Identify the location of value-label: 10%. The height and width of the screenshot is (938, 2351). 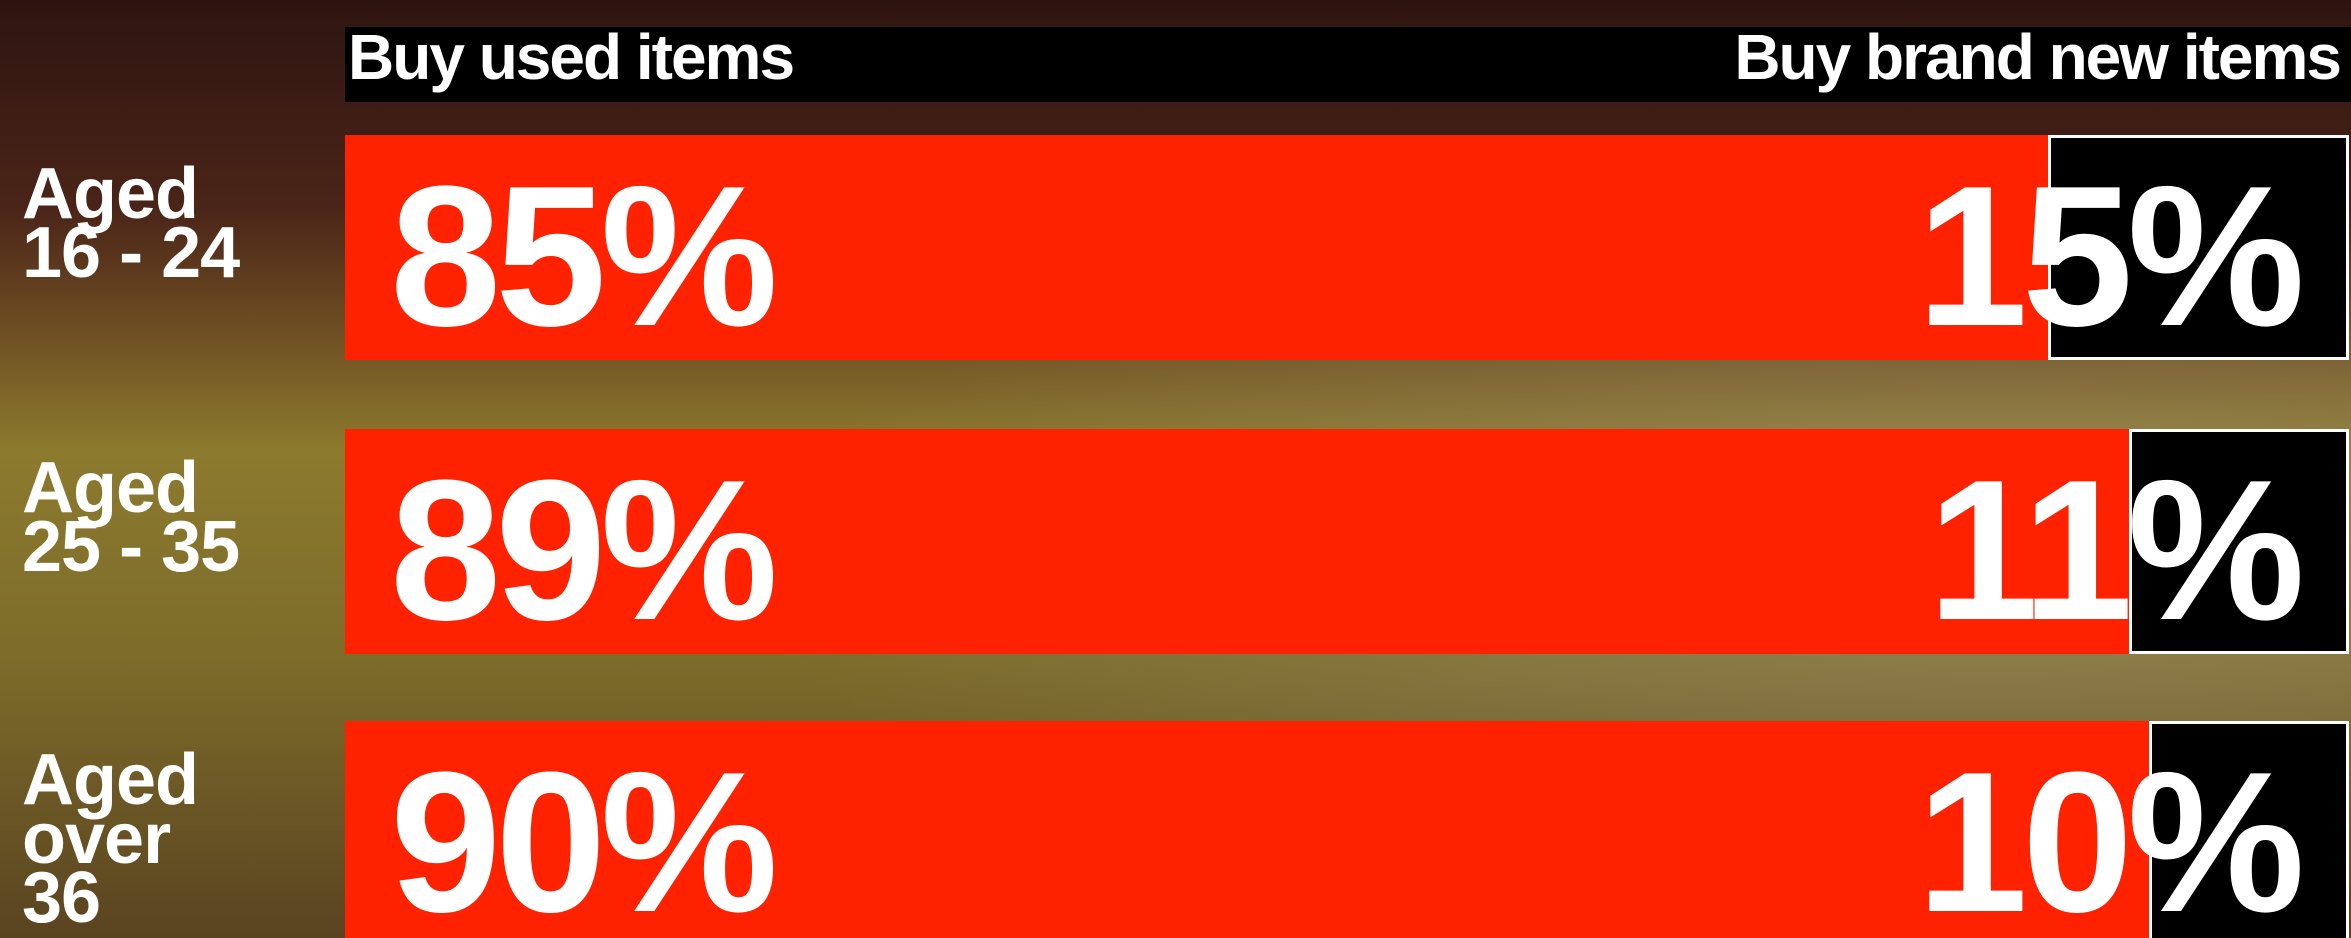
(2110, 834).